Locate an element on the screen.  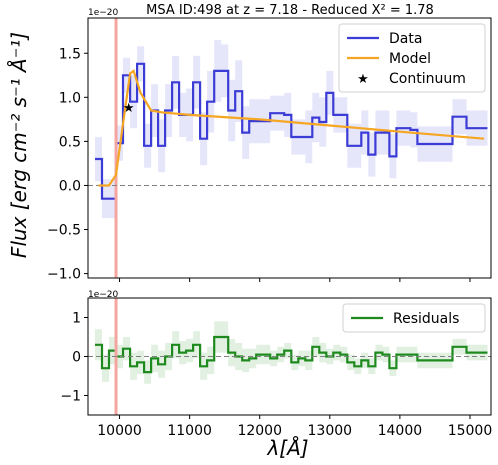
top-scale-note: 1e−20 is located at coordinates (103, 13).